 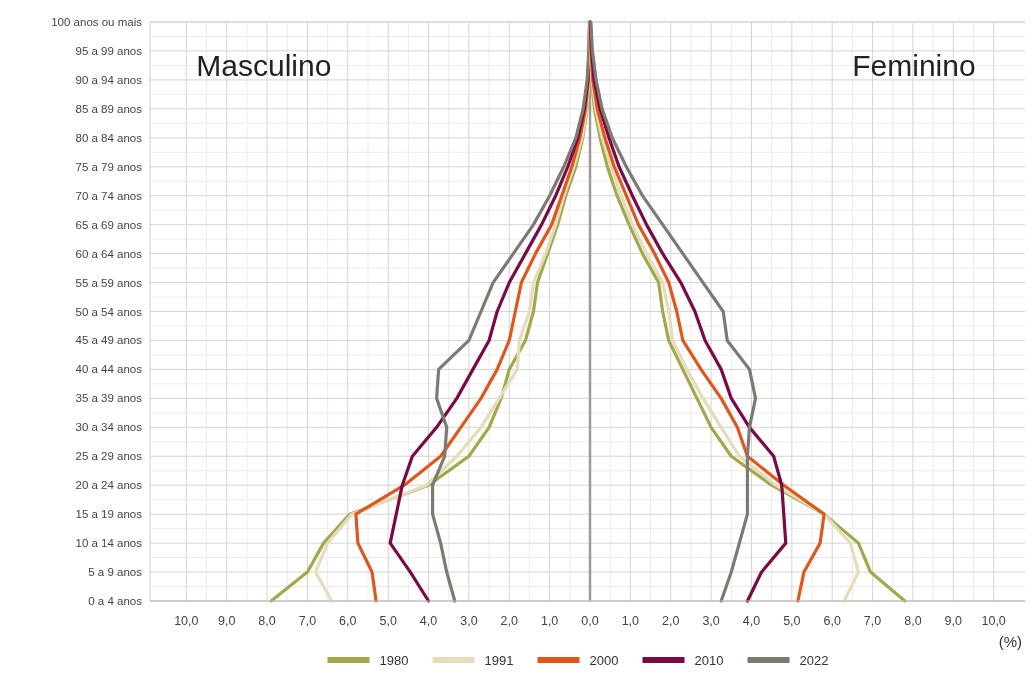 I want to click on y-tick-label: 10 a 14 anos, so click(x=109, y=543).